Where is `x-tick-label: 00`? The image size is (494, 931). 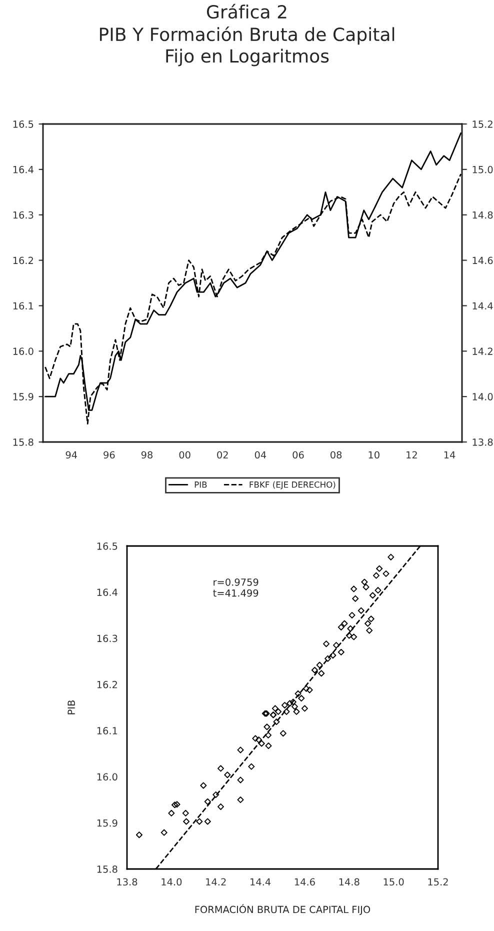
x-tick-label: 00 is located at coordinates (184, 455).